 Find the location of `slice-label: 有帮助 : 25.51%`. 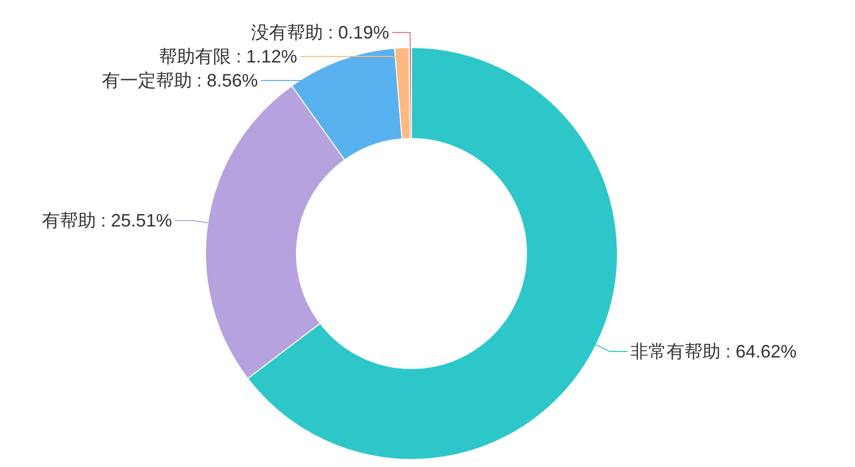

slice-label: 有帮助 : 25.51% is located at coordinates (107, 220).